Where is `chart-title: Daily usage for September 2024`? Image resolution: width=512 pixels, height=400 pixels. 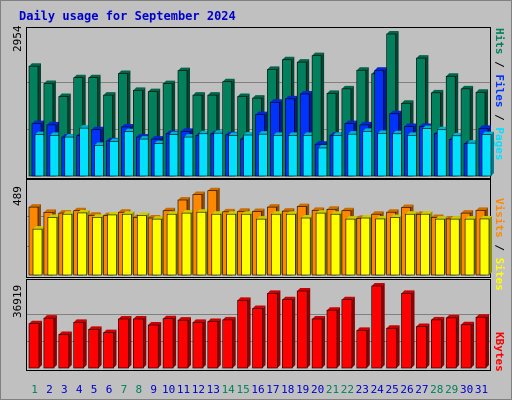 chart-title: Daily usage for September 2024 is located at coordinates (127, 16).